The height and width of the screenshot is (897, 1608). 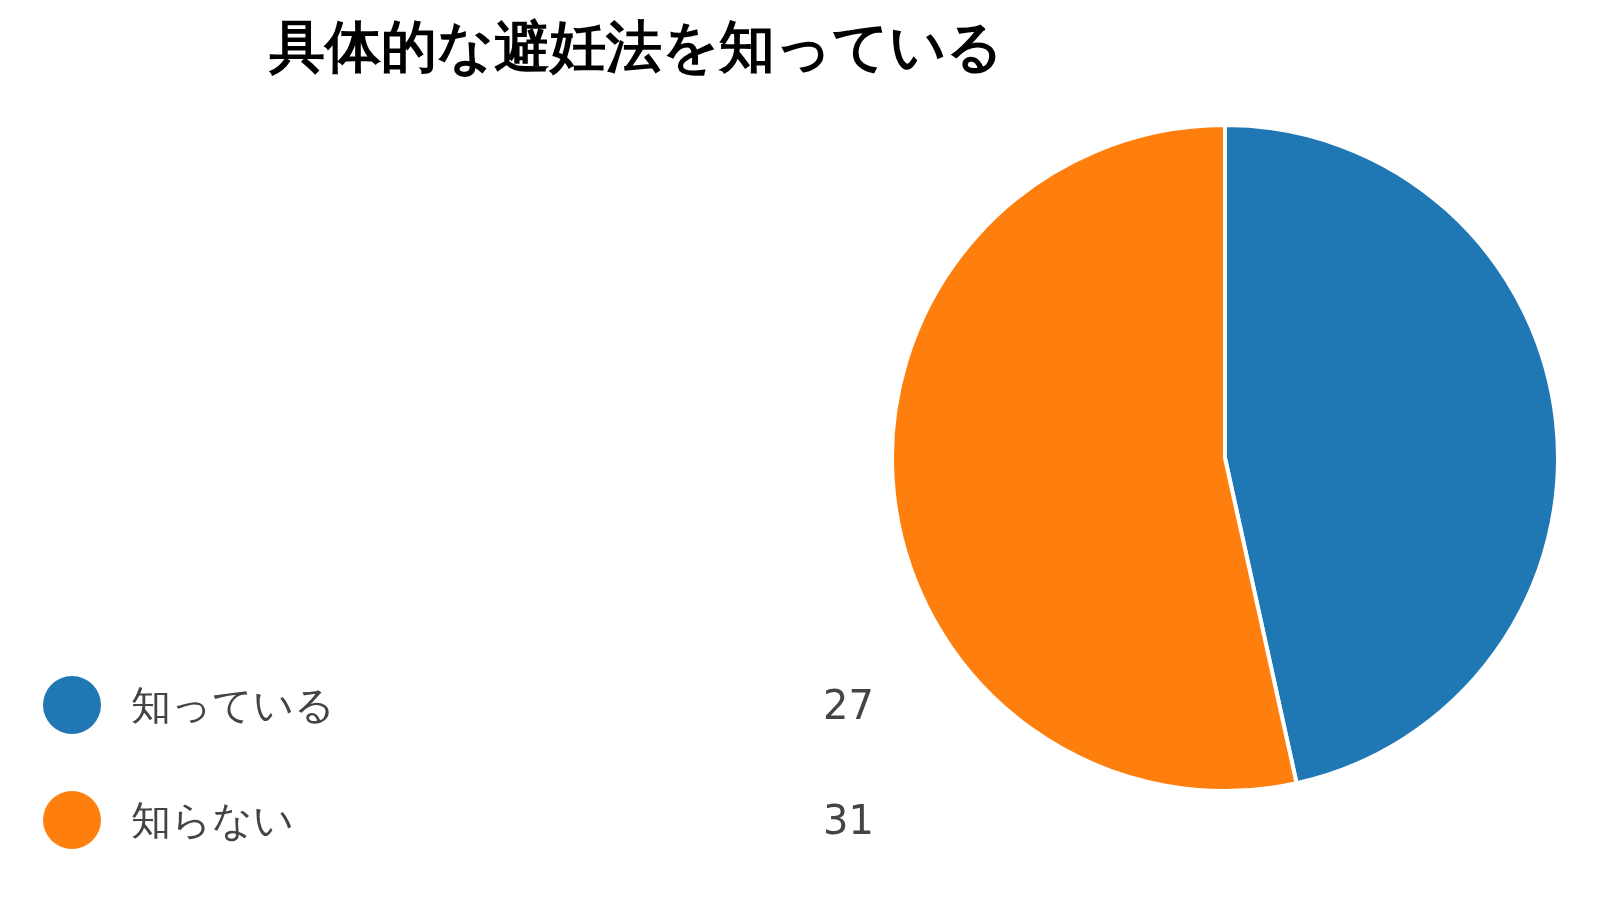 I want to click on legend-label: 知っている, so click(x=233, y=705).